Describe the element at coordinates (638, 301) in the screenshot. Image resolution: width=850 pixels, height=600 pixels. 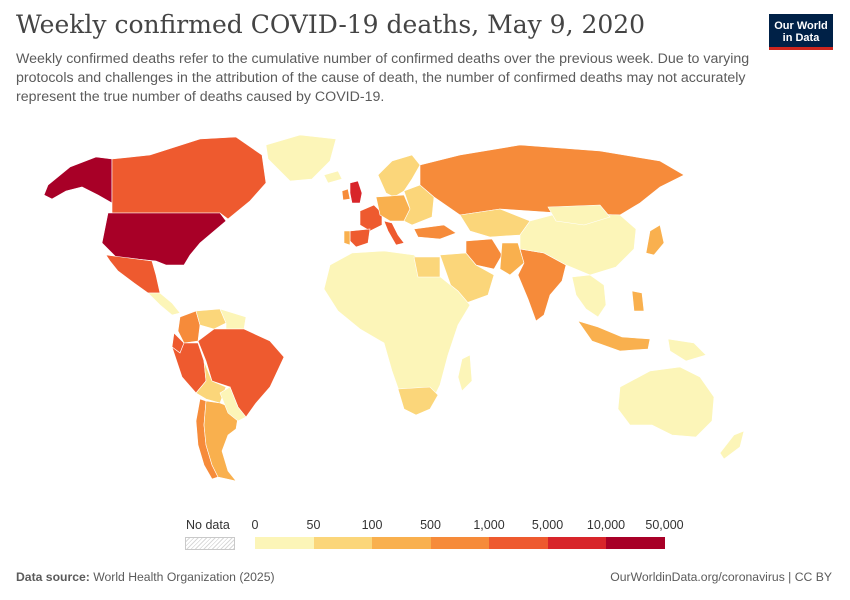
I see `region-philippines` at that location.